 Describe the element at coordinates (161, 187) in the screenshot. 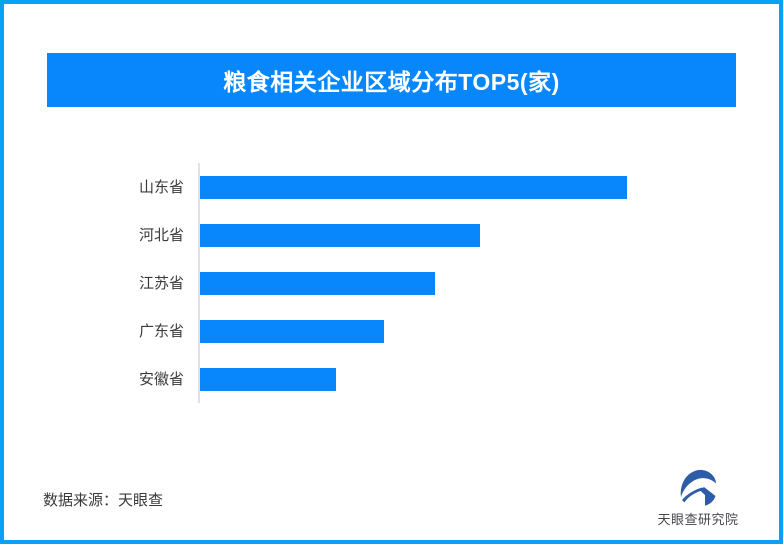

I see `bar-label: 山东省` at that location.